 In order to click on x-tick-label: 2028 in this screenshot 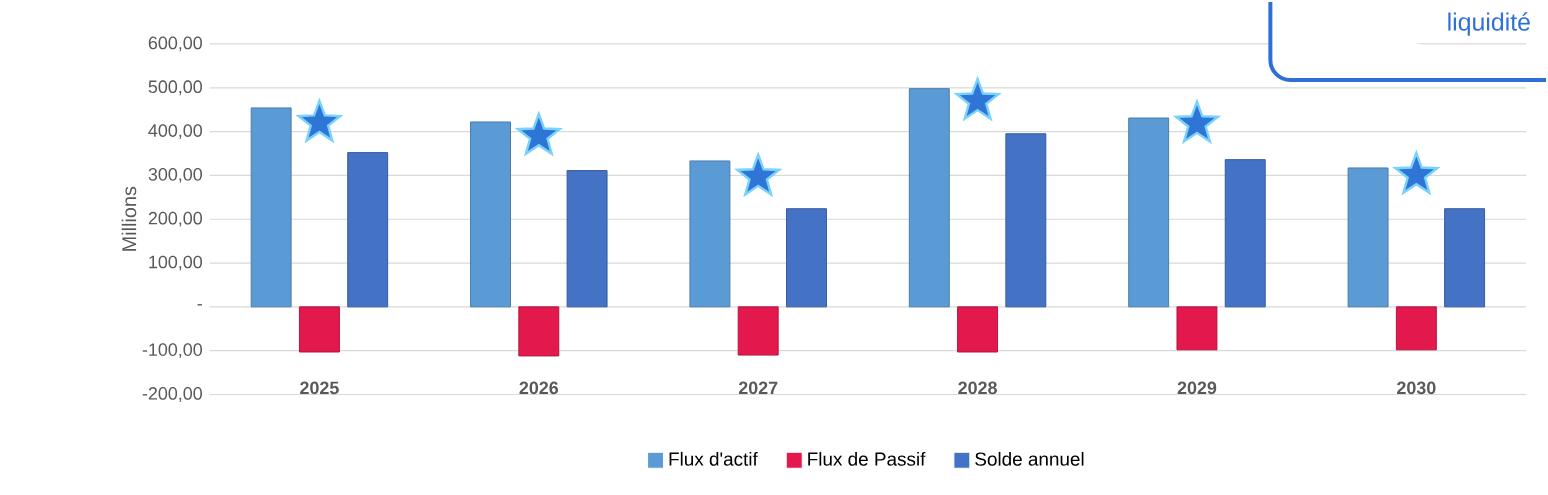, I will do `click(977, 388)`.